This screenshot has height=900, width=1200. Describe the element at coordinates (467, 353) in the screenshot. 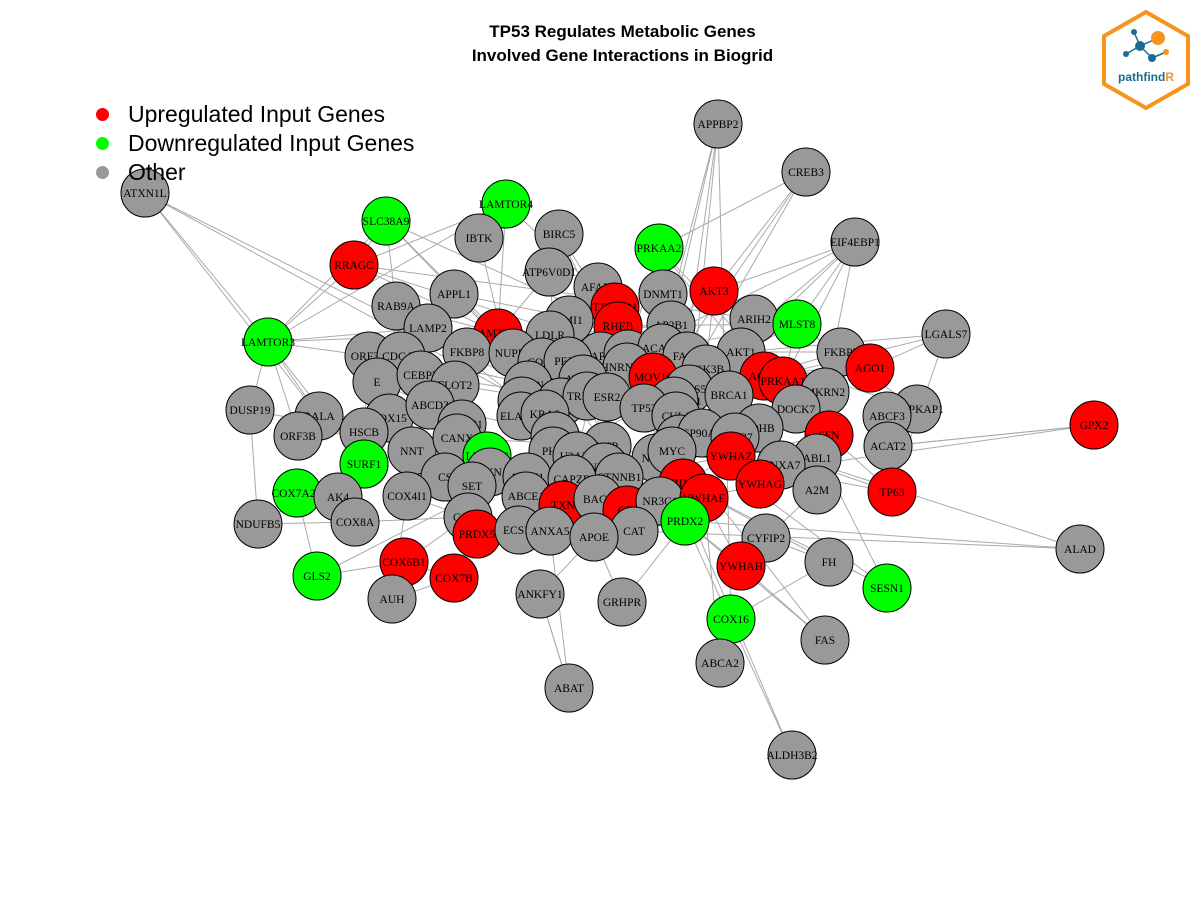

I see `node-label-fkbp8: FKBP8` at that location.